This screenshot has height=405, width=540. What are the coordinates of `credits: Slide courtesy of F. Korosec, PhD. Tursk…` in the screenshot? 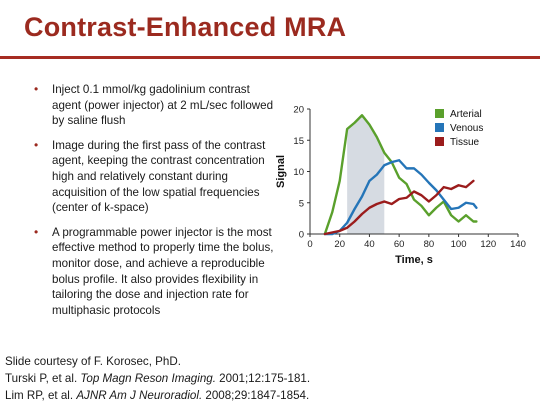 It's located at (157, 378).